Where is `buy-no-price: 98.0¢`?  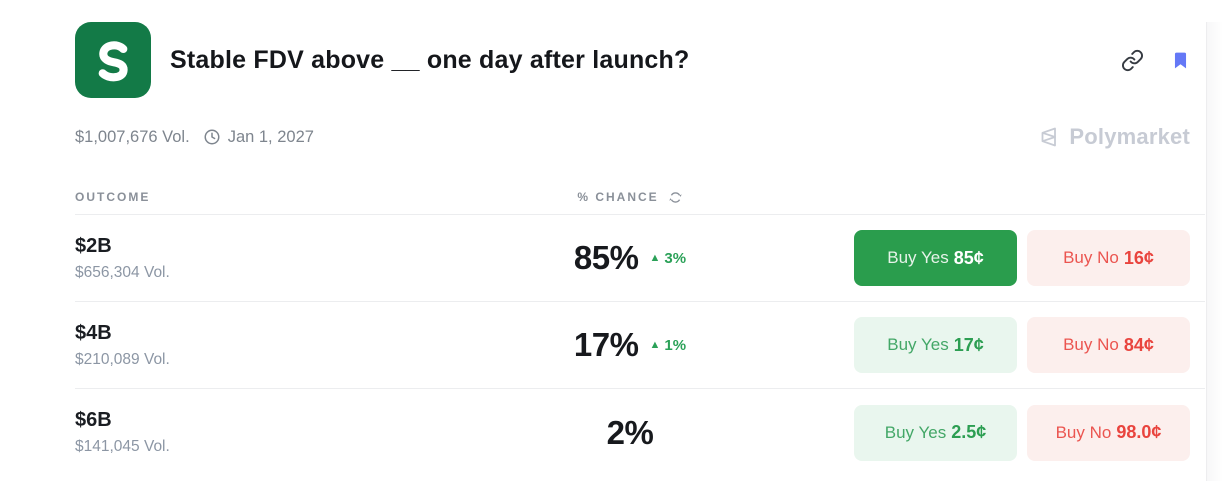
buy-no-price: 98.0¢ is located at coordinates (1139, 432).